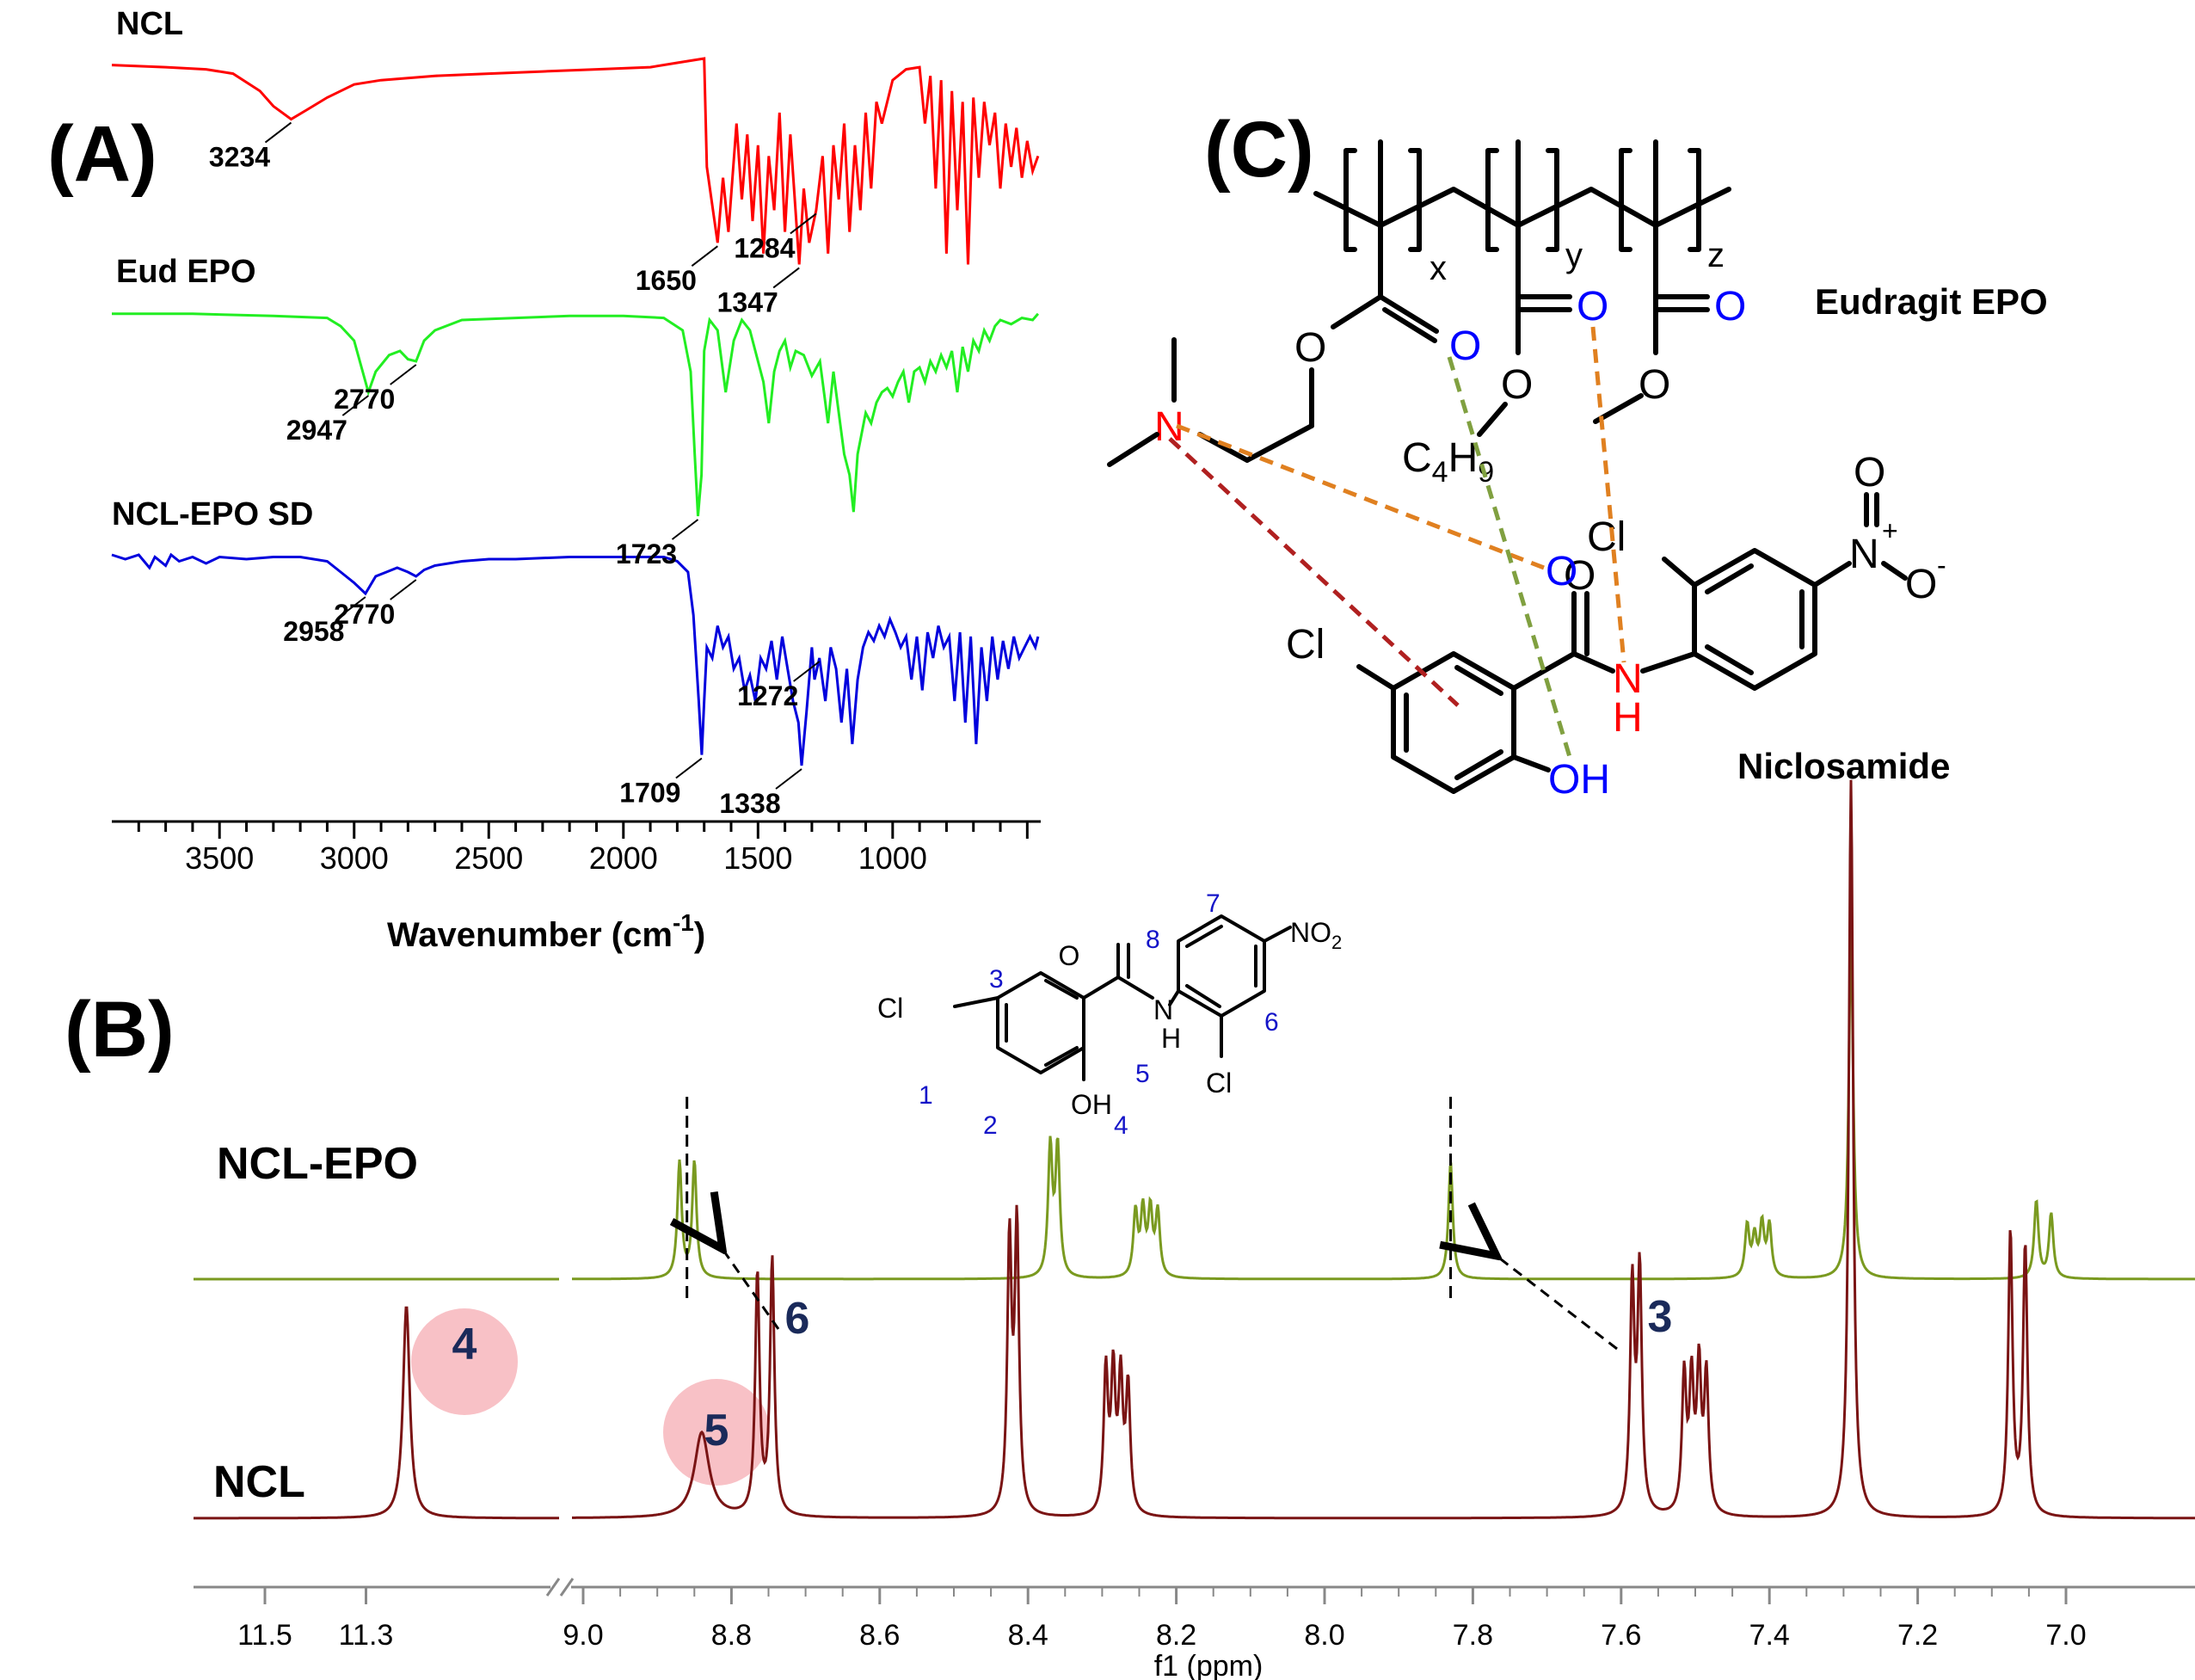 The height and width of the screenshot is (1680, 2195). Describe the element at coordinates (259, 1482) in the screenshot. I see `nmr-bottom-label: NCL` at that location.